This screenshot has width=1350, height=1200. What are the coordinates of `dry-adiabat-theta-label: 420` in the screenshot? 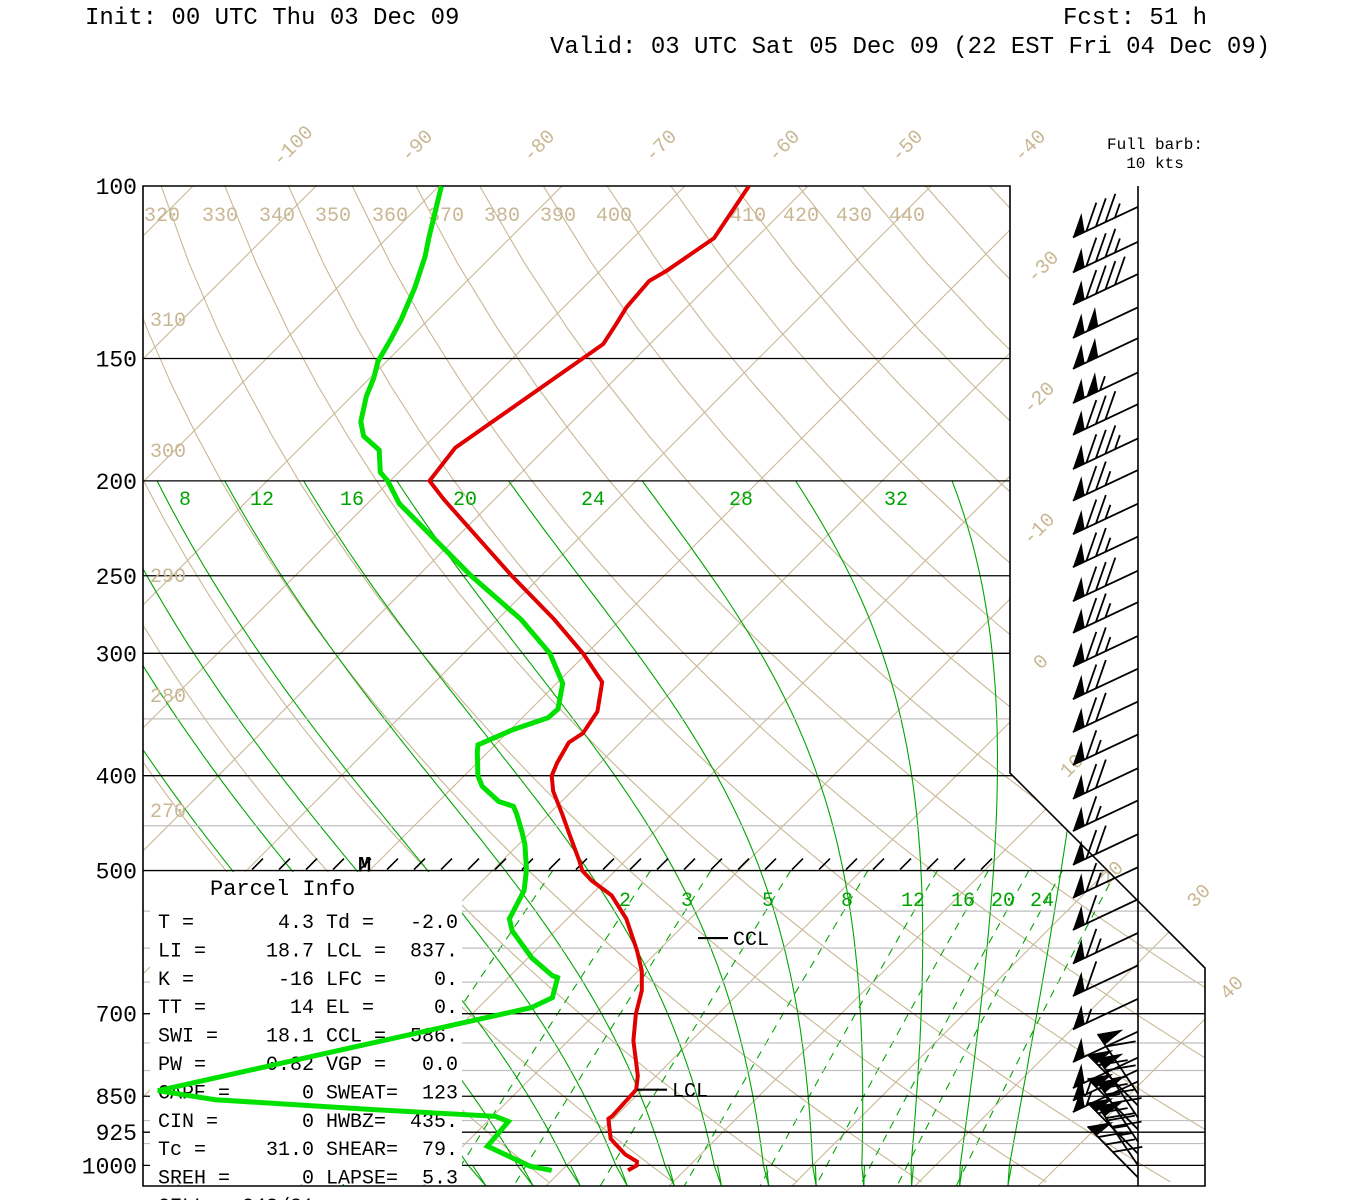 It's located at (801, 216).